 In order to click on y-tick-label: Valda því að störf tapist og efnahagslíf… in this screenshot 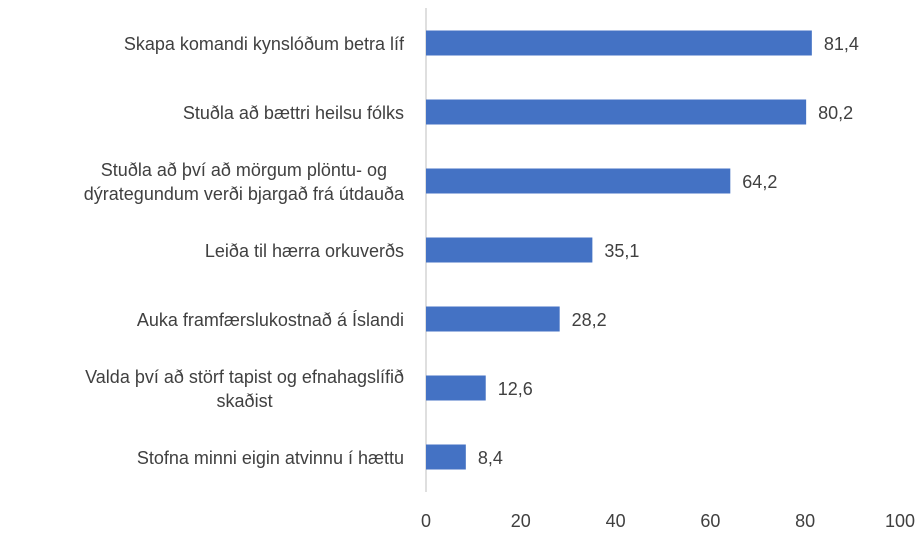, I will do `click(244, 389)`.